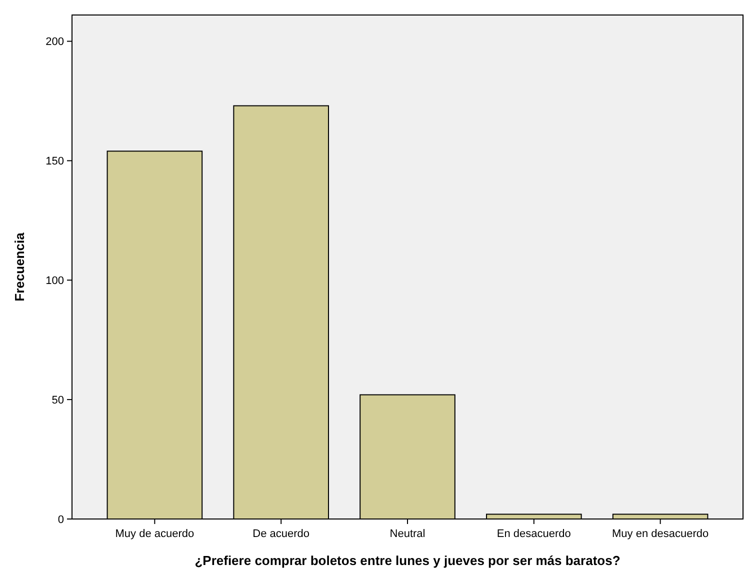 The width and height of the screenshot is (744, 574). What do you see at coordinates (19, 267) in the screenshot?
I see `y-axis-title: Frecuencia` at bounding box center [19, 267].